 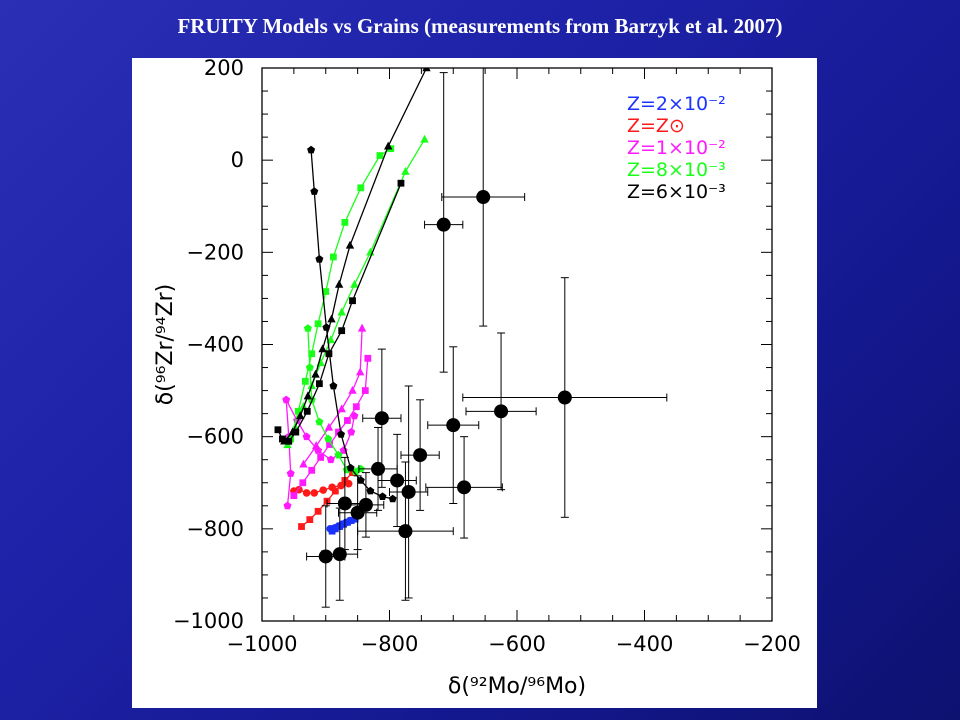 What do you see at coordinates (351, 324) in the screenshot?
I see `series-line` at bounding box center [351, 324].